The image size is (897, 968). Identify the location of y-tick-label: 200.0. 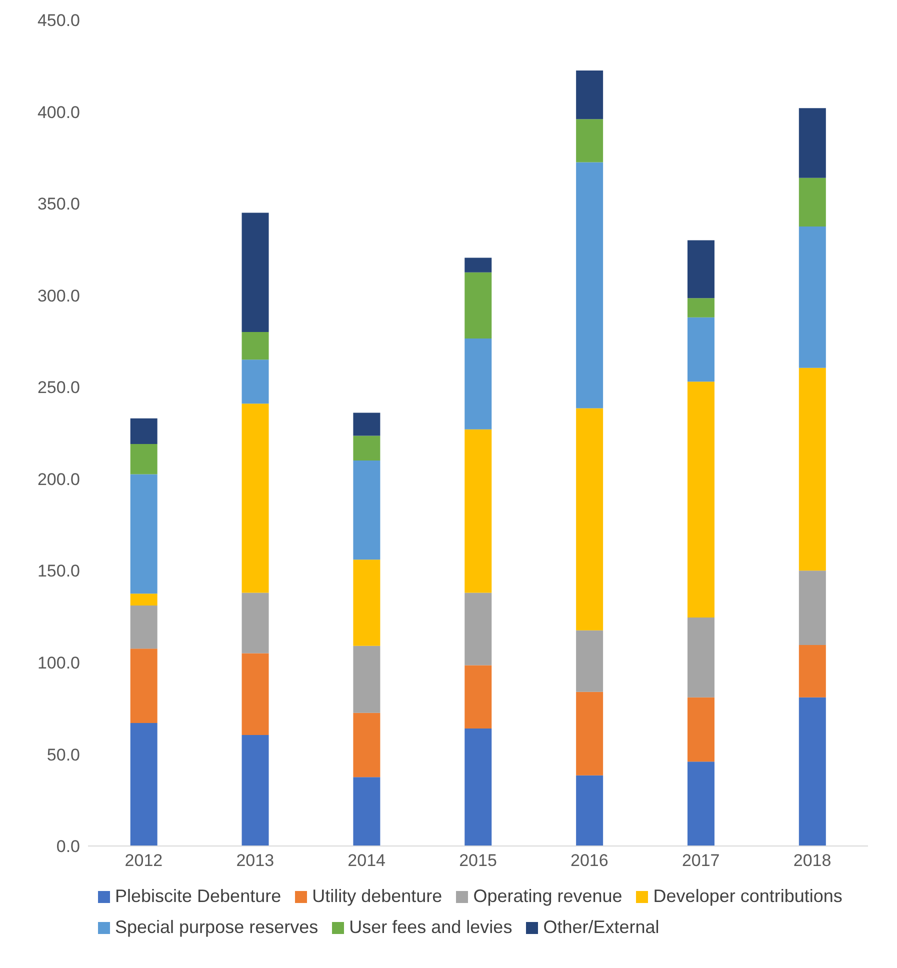
(58, 479).